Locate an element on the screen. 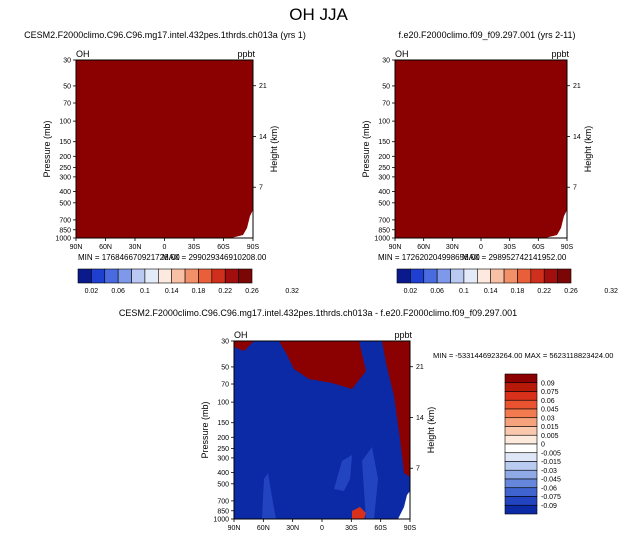 This screenshot has width=637, height=538. variable-label: OH is located at coordinates (402, 54).